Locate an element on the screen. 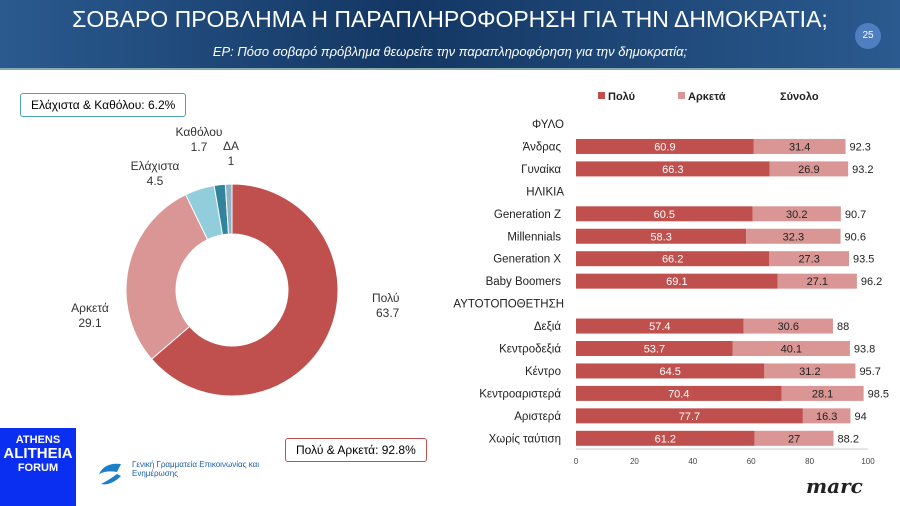 The height and width of the screenshot is (506, 900). legend-label: Αρκετά is located at coordinates (707, 97).